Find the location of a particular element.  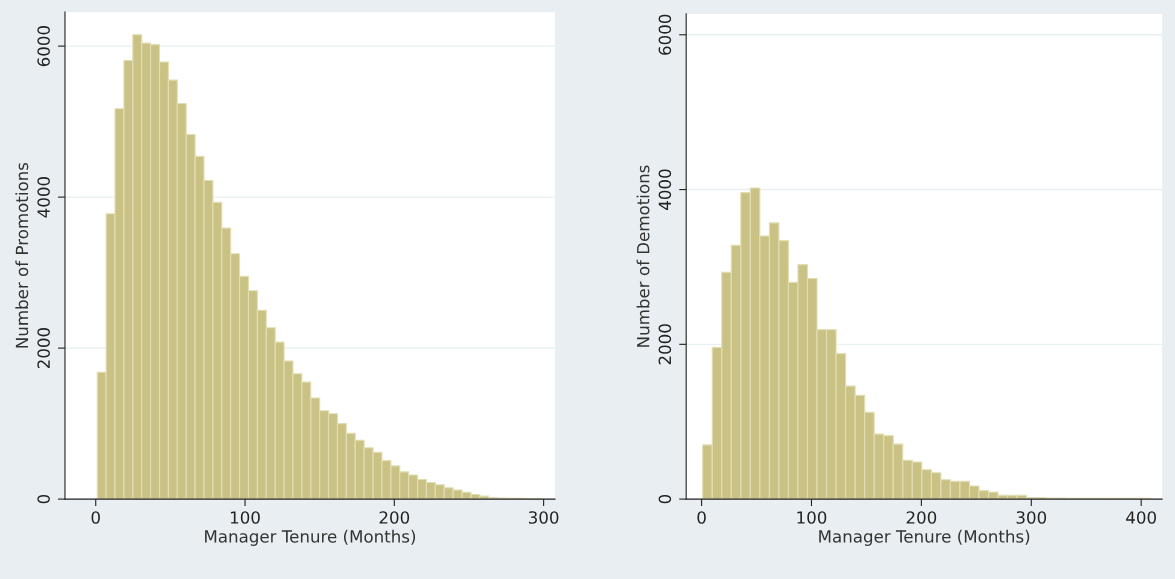

y-axis-title: Number of Promotions is located at coordinates (22, 255).